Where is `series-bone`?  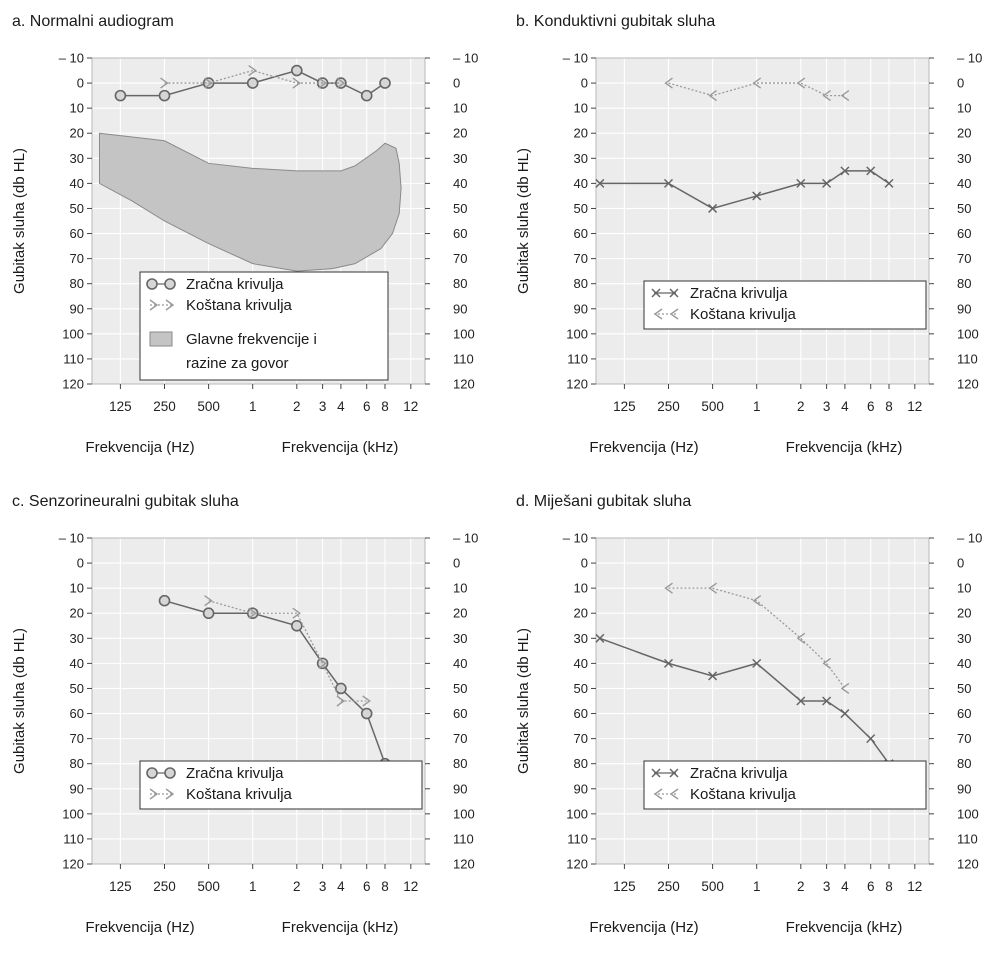 series-bone is located at coordinates (757, 89).